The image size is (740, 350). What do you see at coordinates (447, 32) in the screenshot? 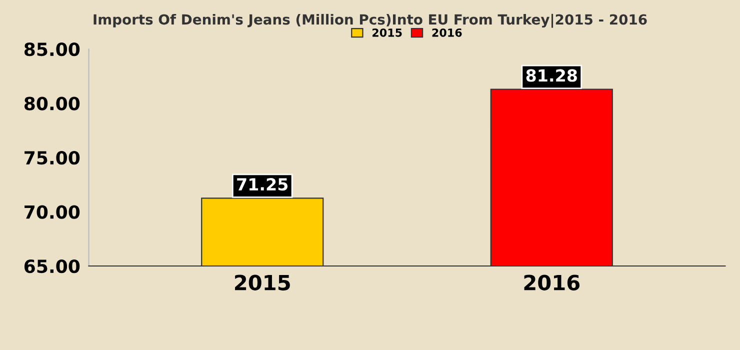
I see `legend-label: 2016` at bounding box center [447, 32].